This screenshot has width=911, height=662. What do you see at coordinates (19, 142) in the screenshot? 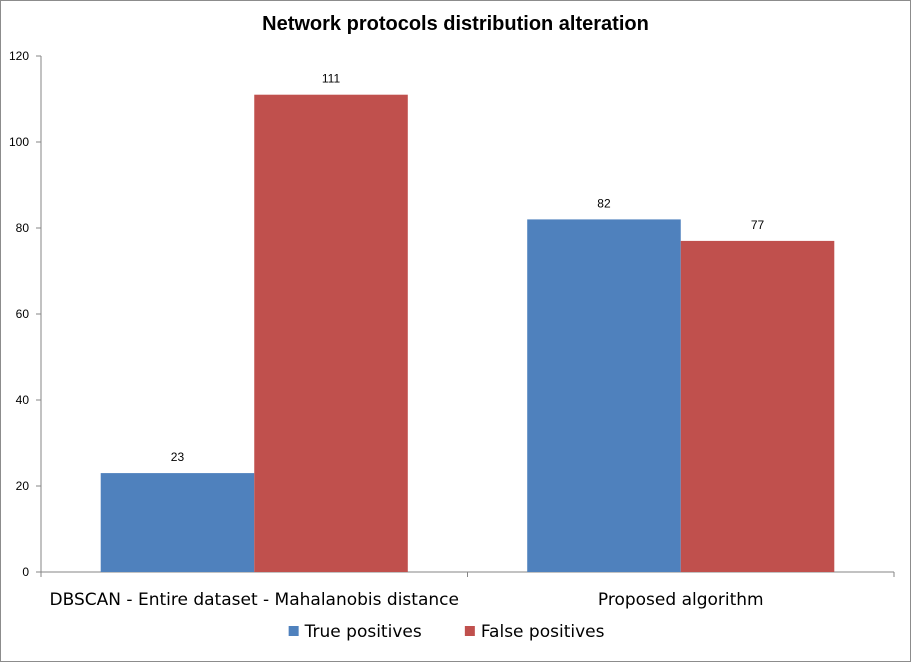
I see `y-tick-label: 100` at bounding box center [19, 142].